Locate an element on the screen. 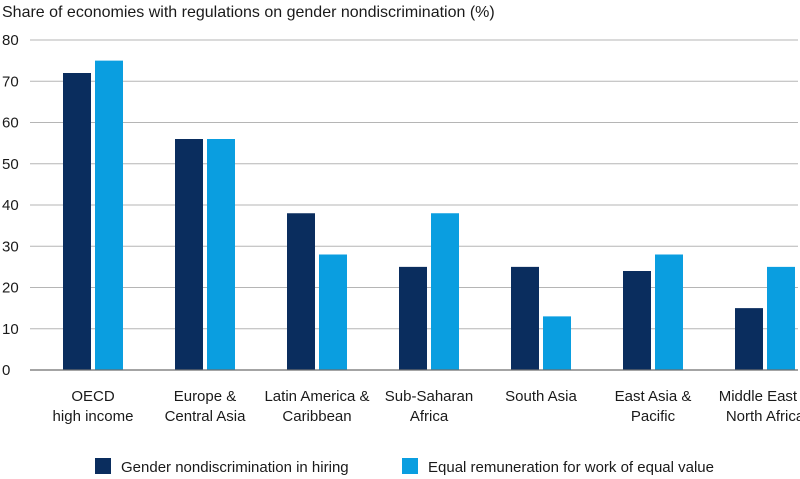  category-label: South Asia is located at coordinates (541, 396).